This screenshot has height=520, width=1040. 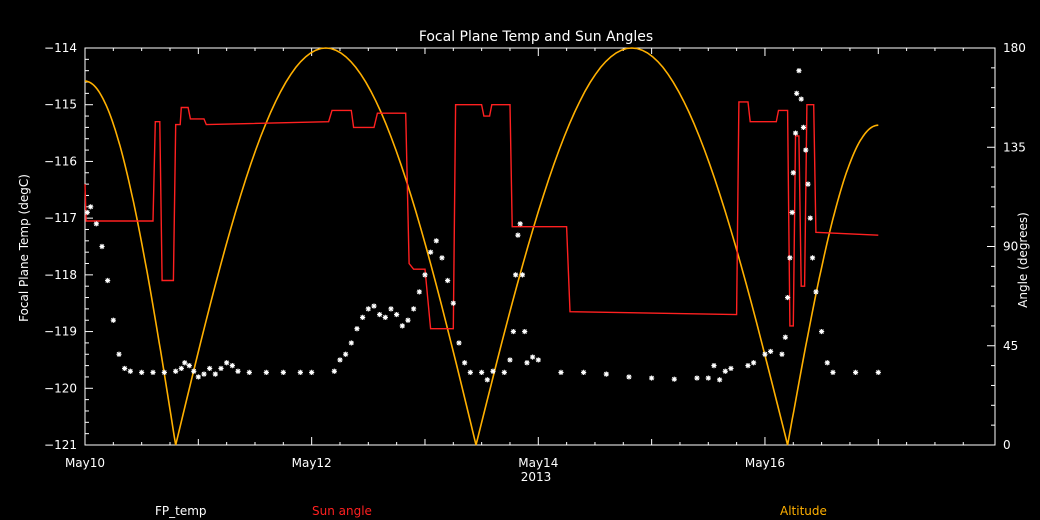 I want to click on x-tick-label: May12, so click(x=312, y=463).